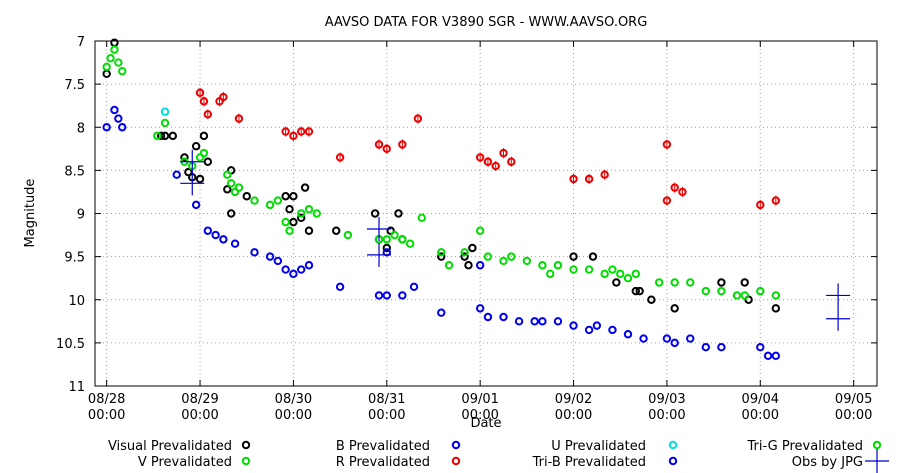 The height and width of the screenshot is (473, 900). Describe the element at coordinates (573, 399) in the screenshot. I see `x-tick-label: 09/02` at that location.